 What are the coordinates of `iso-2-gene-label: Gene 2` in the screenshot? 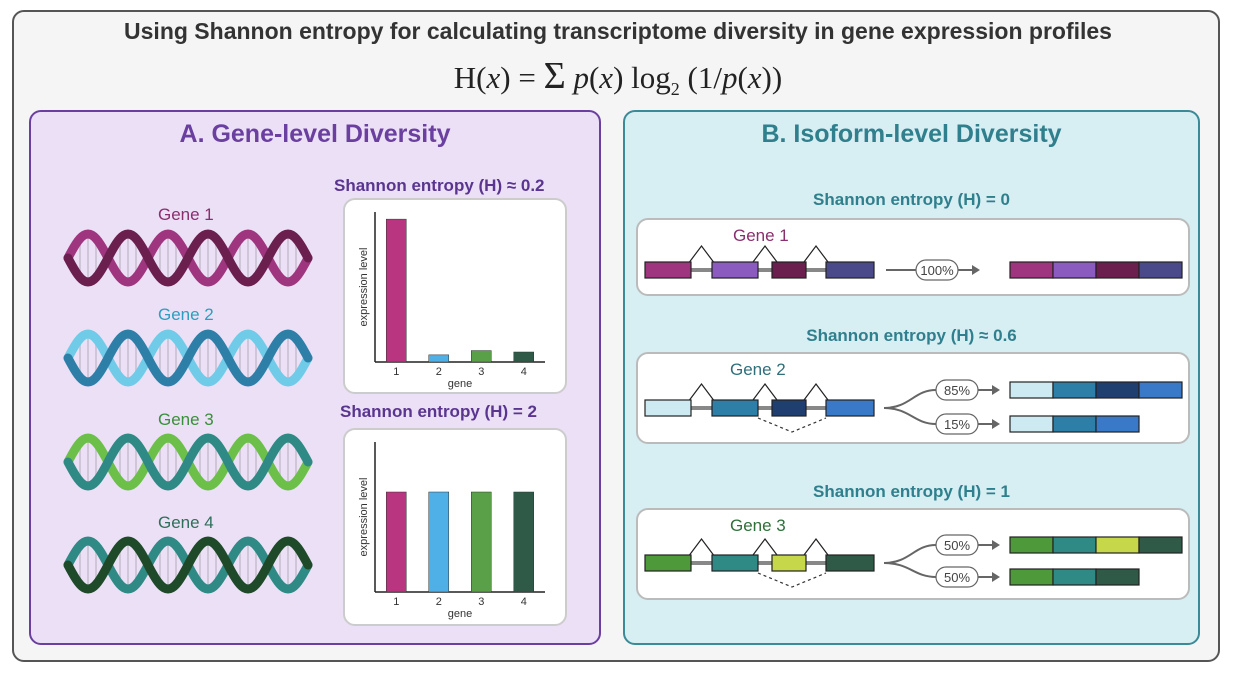 It's located at (758, 369).